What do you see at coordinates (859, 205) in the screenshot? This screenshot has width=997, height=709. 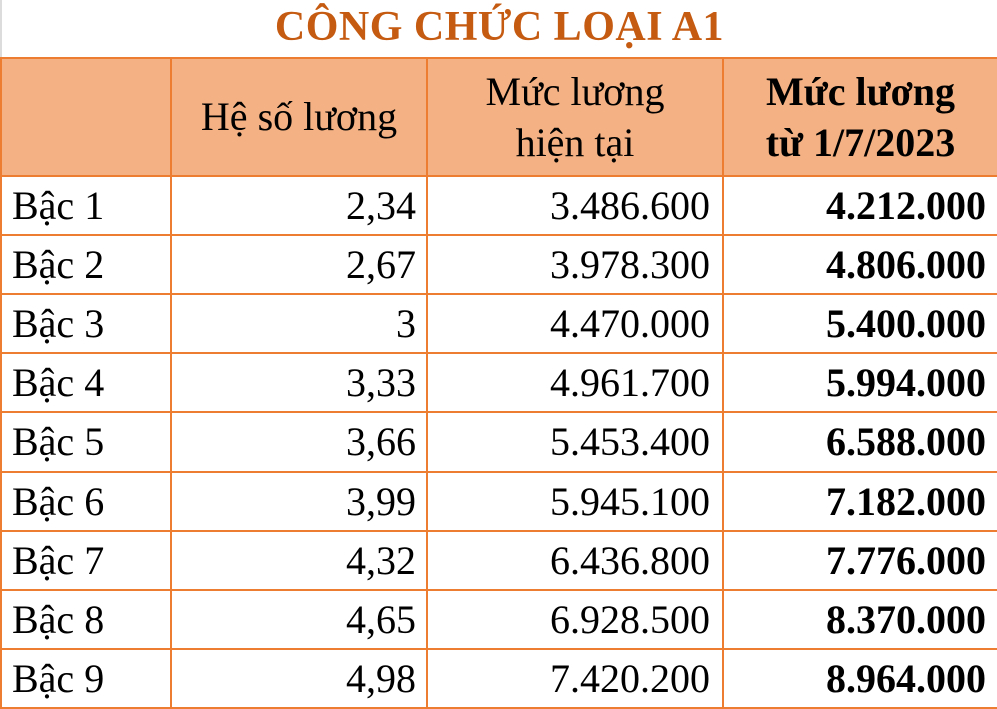 I see `cell-new-salary: 4.212.000` at bounding box center [859, 205].